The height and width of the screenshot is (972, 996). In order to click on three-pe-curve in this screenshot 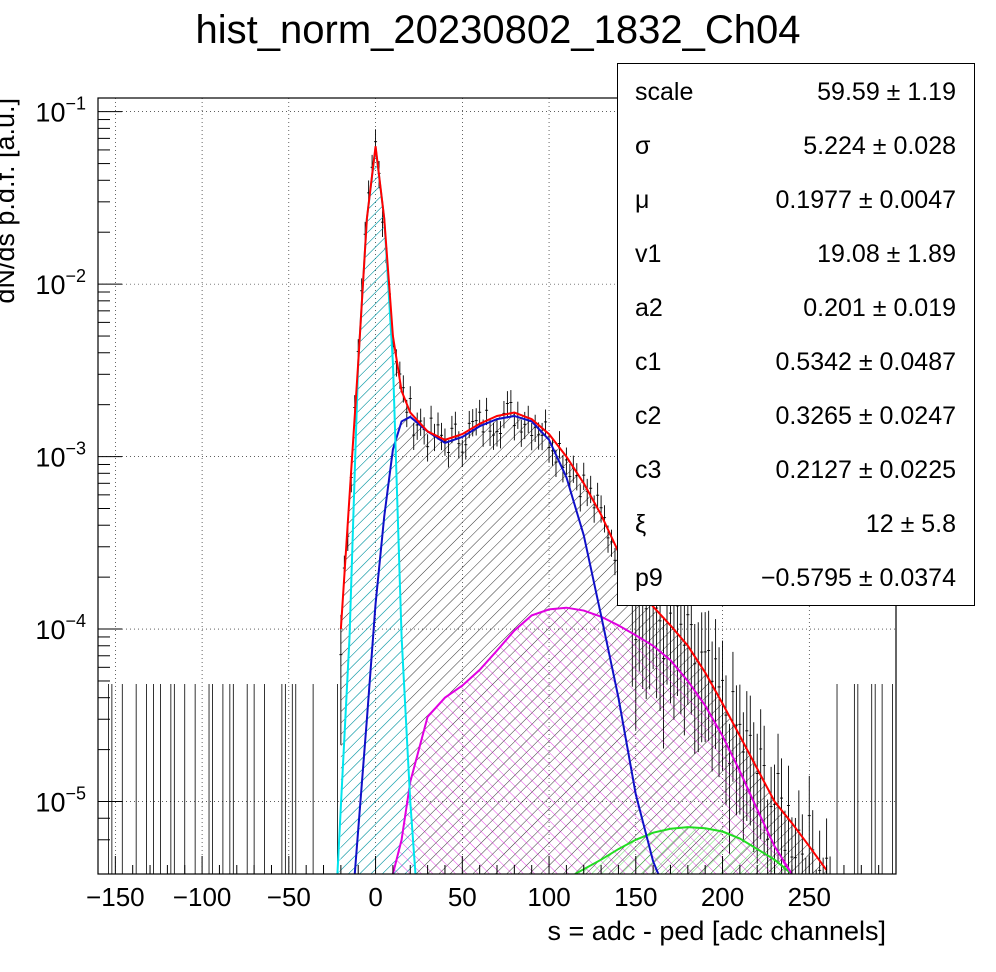, I will do `click(683, 850)`.